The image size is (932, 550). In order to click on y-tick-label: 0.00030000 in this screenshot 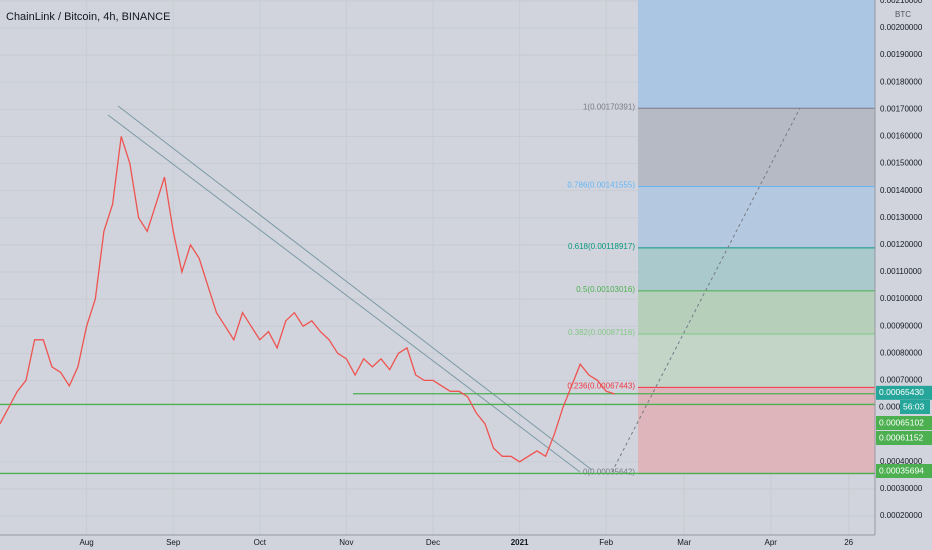, I will do `click(901, 488)`.